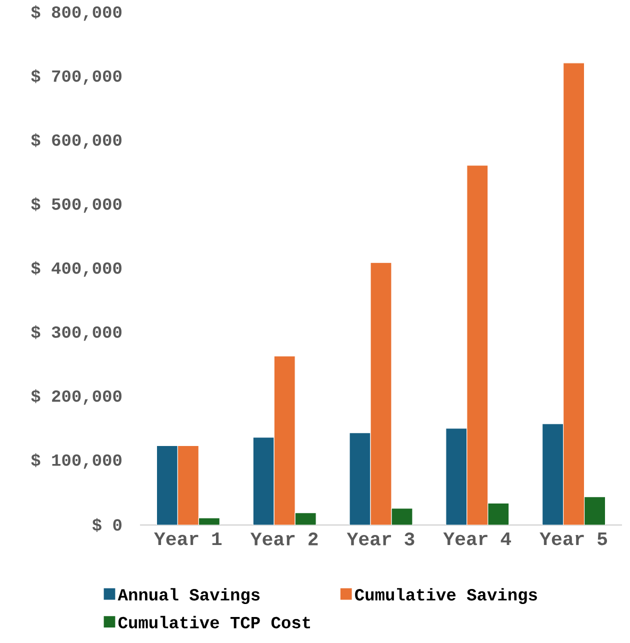  What do you see at coordinates (76, 141) in the screenshot?
I see `y-tick-label: $ 600,000` at bounding box center [76, 141].